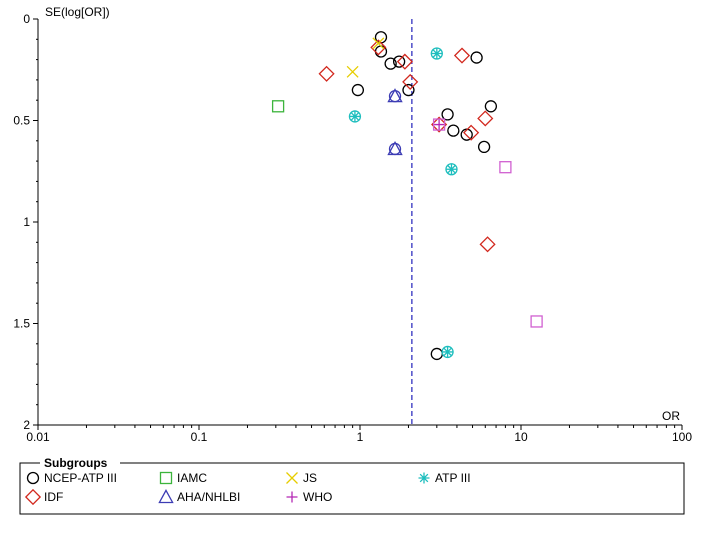 This screenshot has height=533, width=702. What do you see at coordinates (80, 478) in the screenshot?
I see `legend-label: NCEP-ATP III` at bounding box center [80, 478].